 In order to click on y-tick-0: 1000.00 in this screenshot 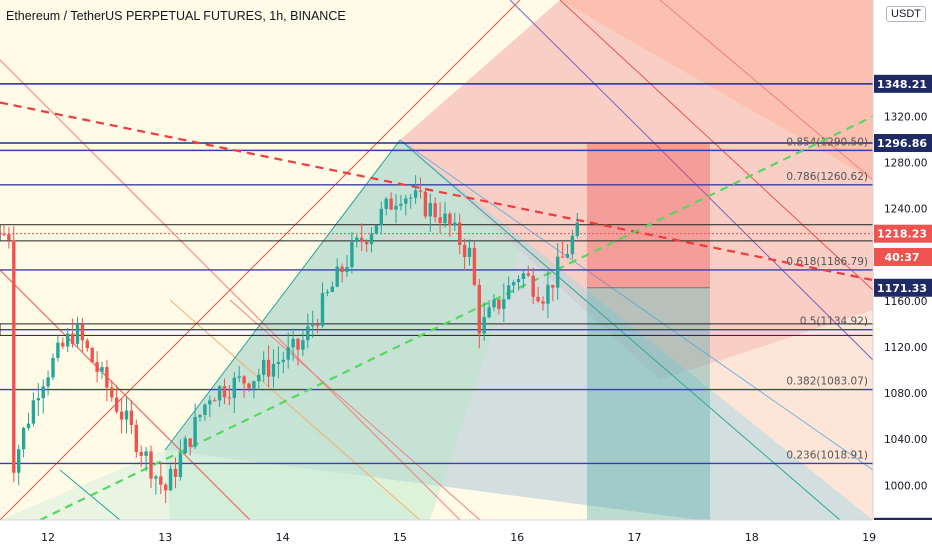, I will do `click(905, 486)`.